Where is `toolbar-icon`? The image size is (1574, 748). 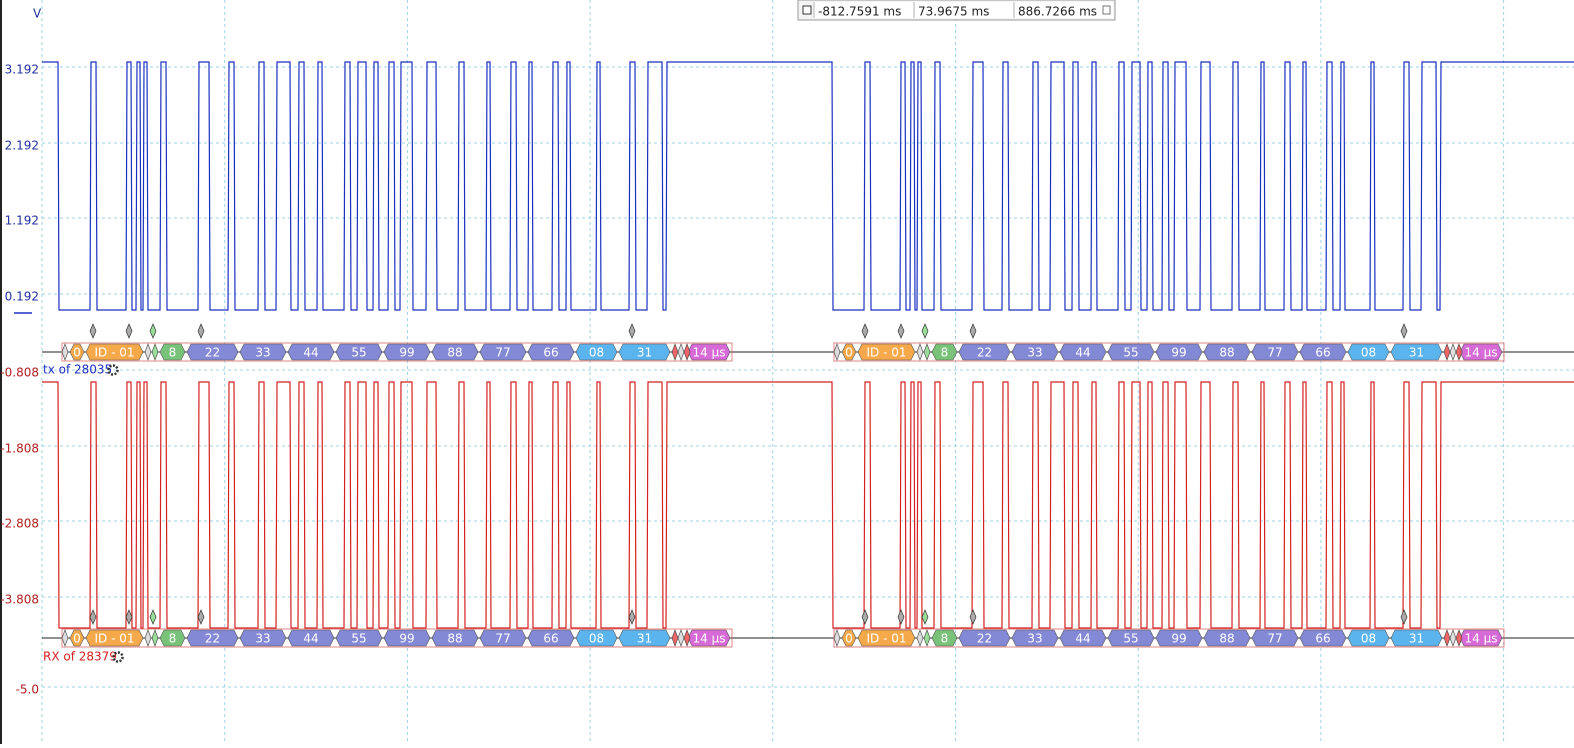 toolbar-icon is located at coordinates (807, 10).